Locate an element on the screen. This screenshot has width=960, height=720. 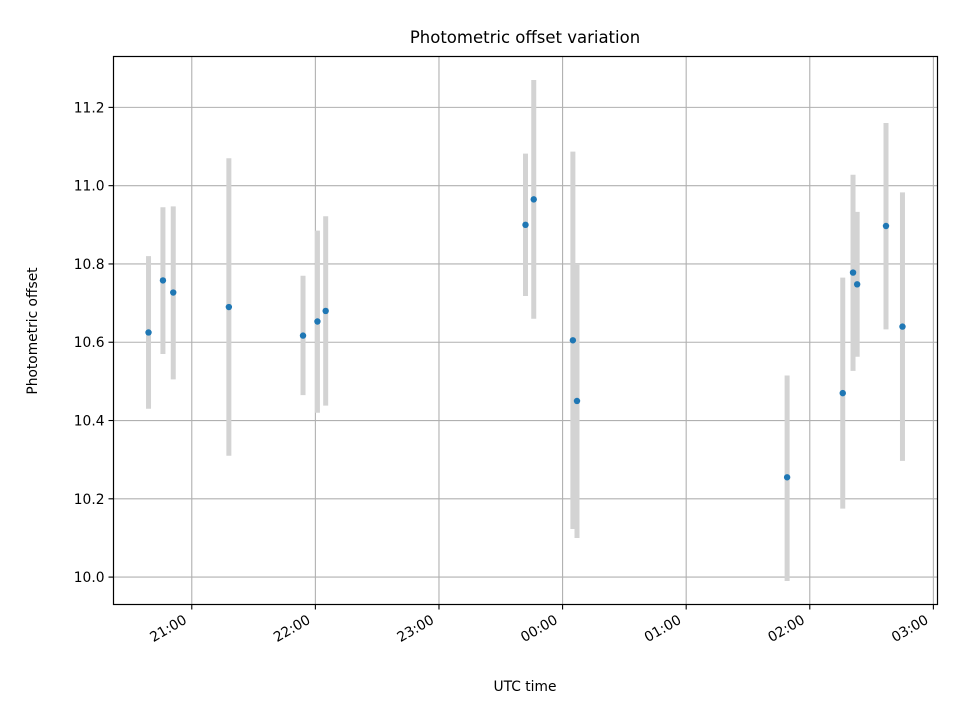
chart-title: Photometric offset variation is located at coordinates (525, 37).